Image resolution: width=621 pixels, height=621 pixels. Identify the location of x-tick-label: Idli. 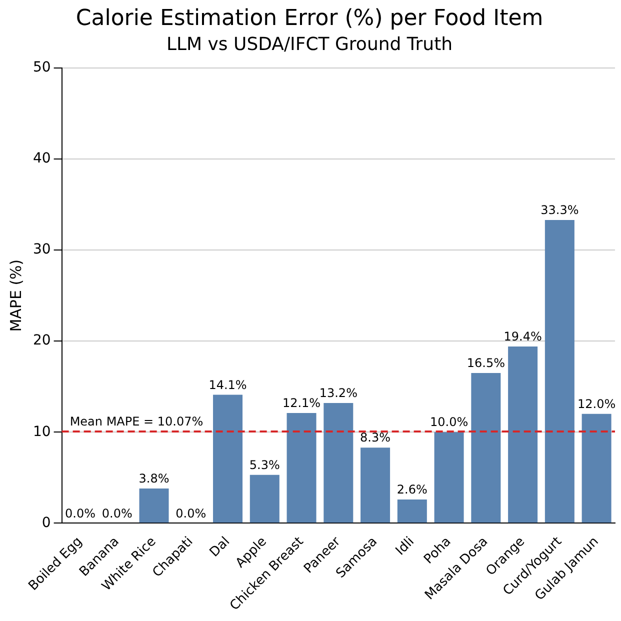
(405, 546).